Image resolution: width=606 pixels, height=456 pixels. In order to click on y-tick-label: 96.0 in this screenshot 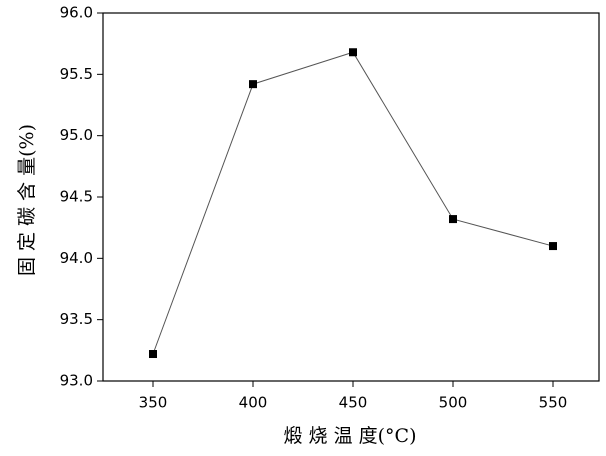, I will do `click(76, 13)`.